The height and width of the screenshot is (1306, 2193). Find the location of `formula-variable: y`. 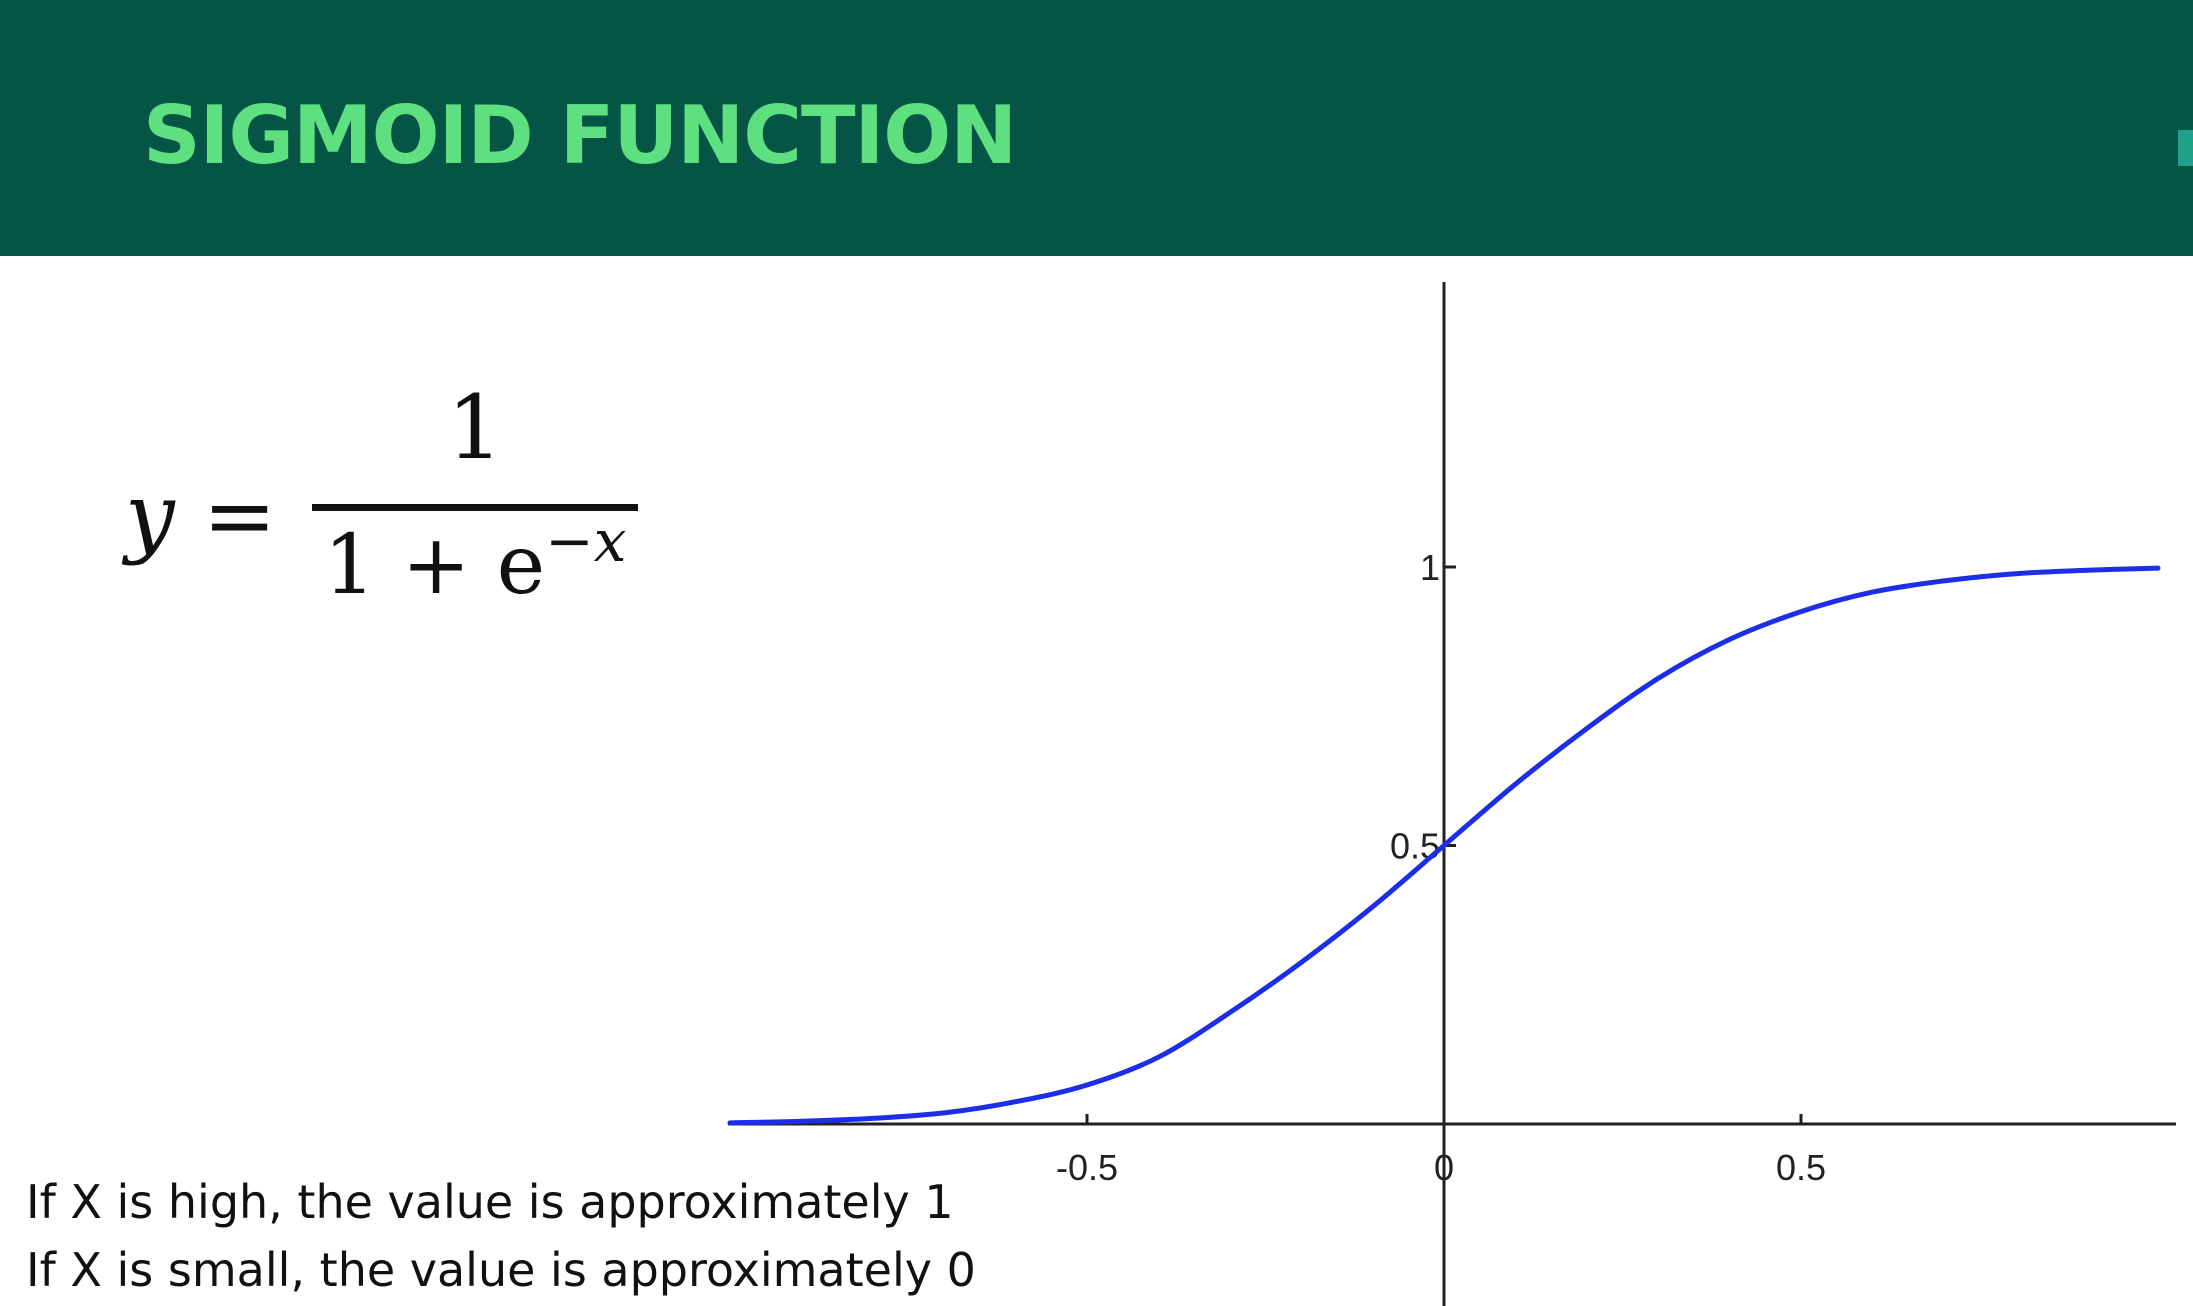

formula-variable: y is located at coordinates (150, 515).